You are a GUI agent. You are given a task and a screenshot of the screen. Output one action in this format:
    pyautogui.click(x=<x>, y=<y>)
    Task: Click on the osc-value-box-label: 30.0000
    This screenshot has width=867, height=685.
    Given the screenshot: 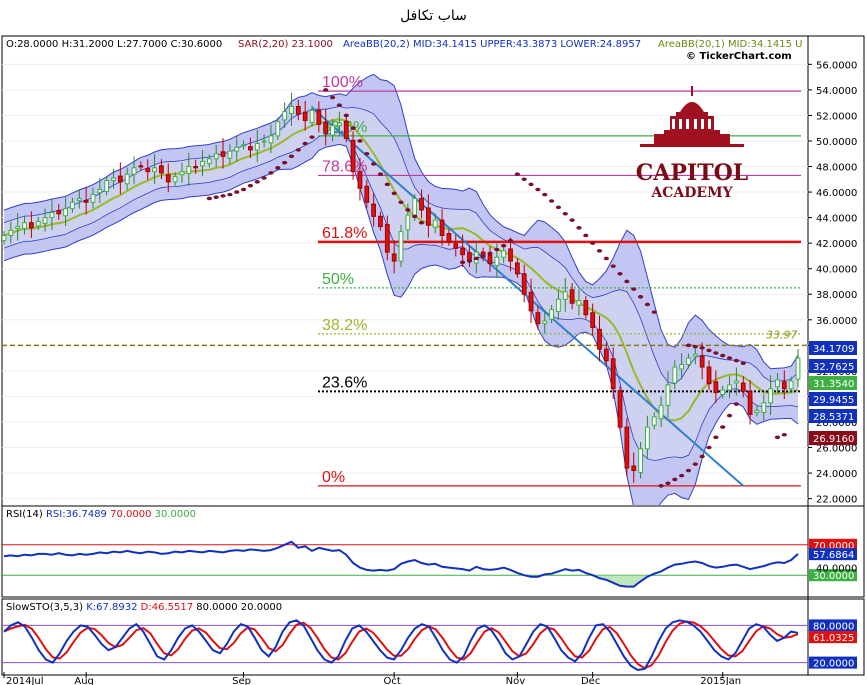 What is the action you would take?
    pyautogui.click(x=833, y=576)
    